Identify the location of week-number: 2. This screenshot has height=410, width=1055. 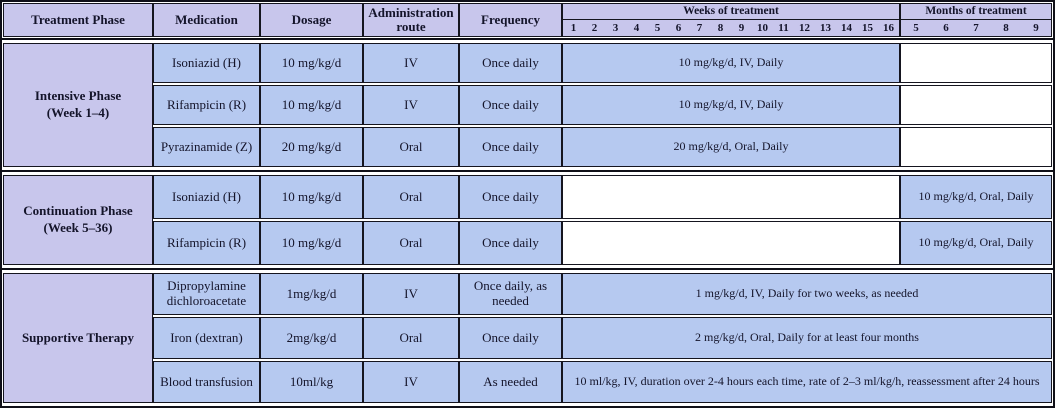
(594, 27).